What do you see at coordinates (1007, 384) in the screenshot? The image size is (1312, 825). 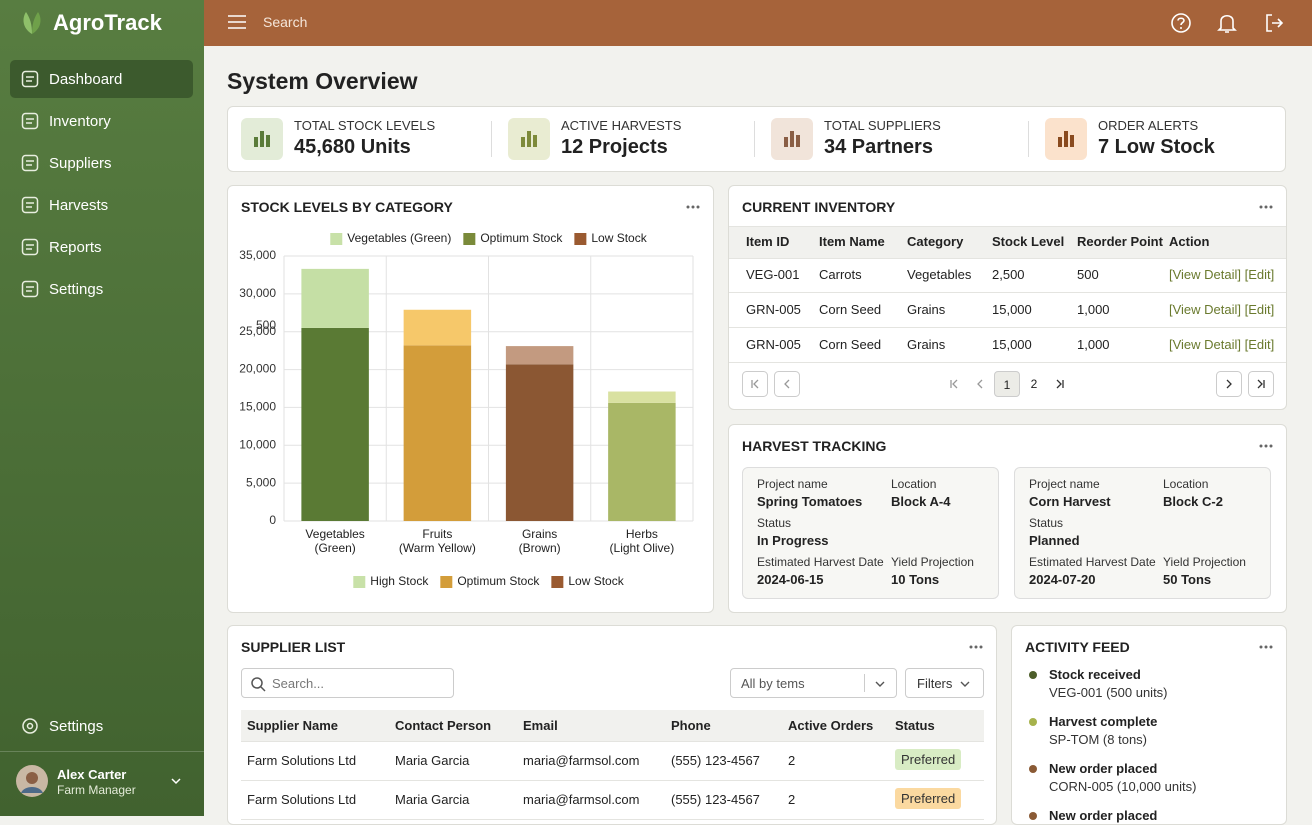 I see `page-button: 1` at bounding box center [1007, 384].